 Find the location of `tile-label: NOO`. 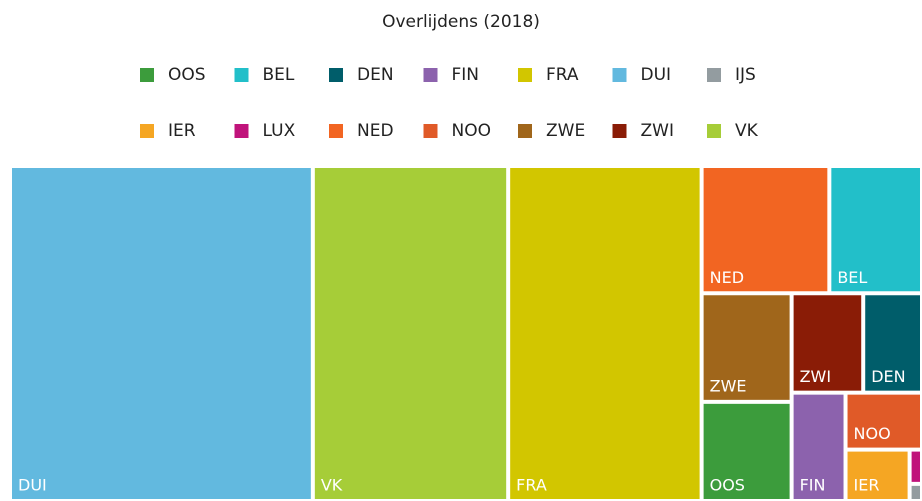

tile-label: NOO is located at coordinates (872, 433).